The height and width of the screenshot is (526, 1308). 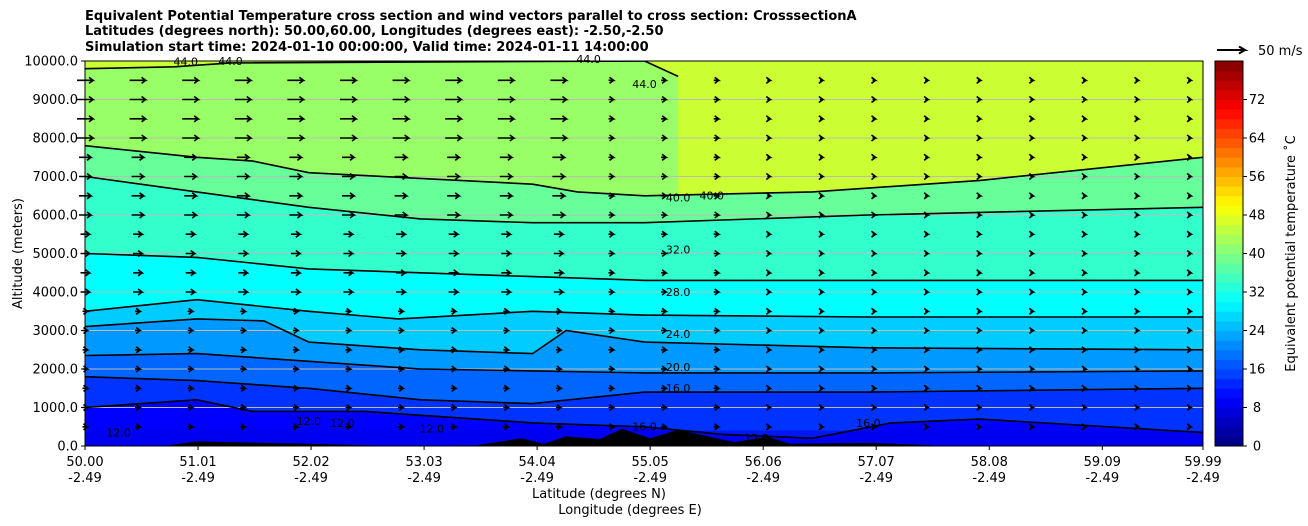 What do you see at coordinates (56, 177) in the screenshot?
I see `y-tick-label: 7000.0` at bounding box center [56, 177].